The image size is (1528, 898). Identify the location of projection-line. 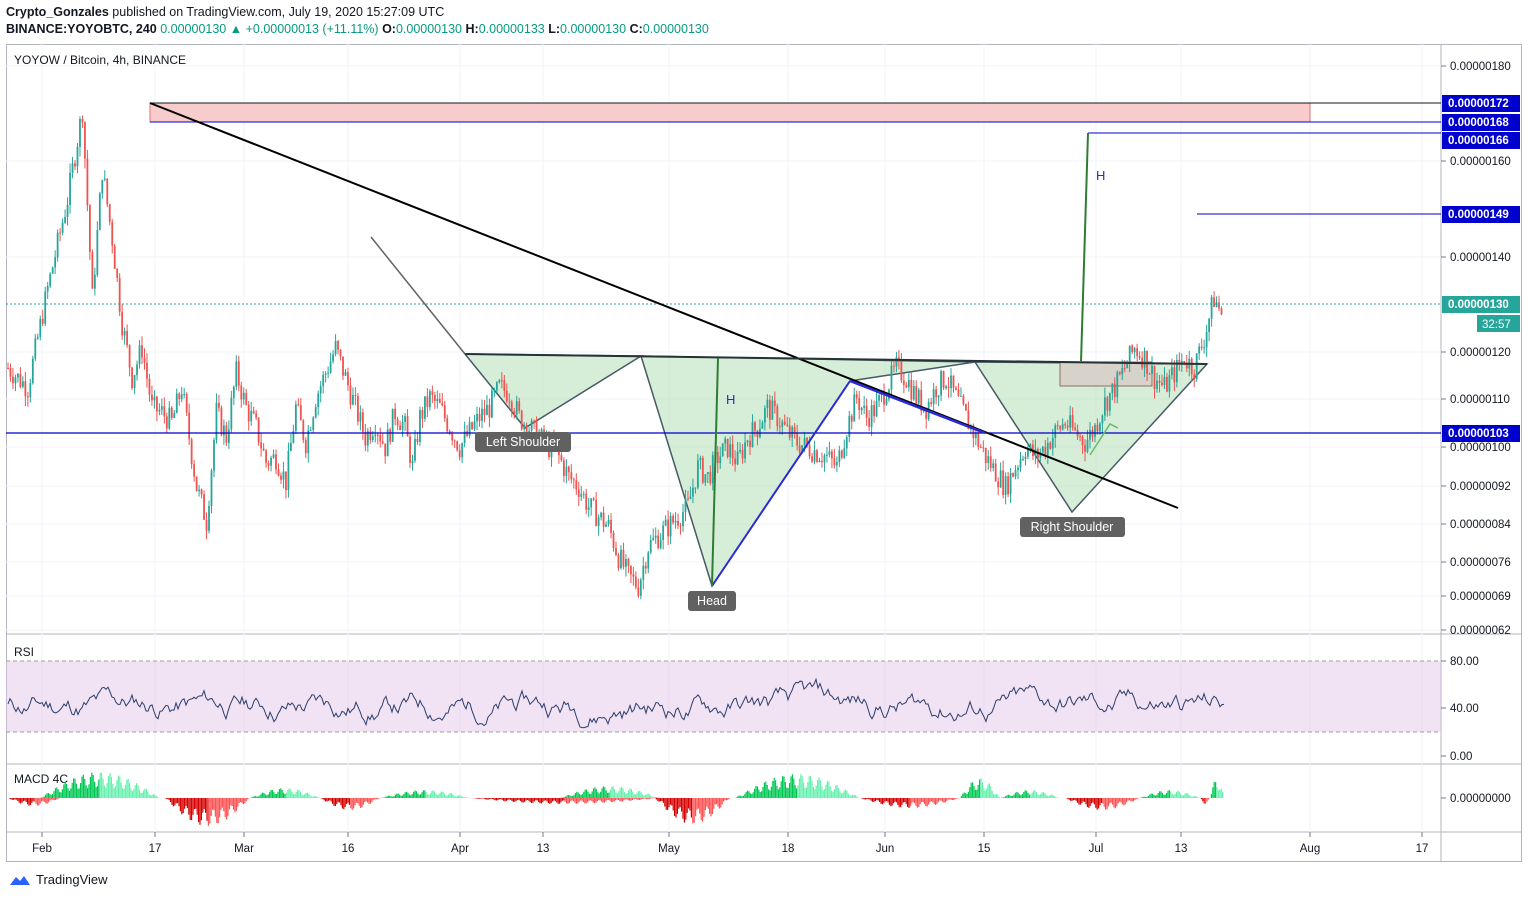
(1084, 247).